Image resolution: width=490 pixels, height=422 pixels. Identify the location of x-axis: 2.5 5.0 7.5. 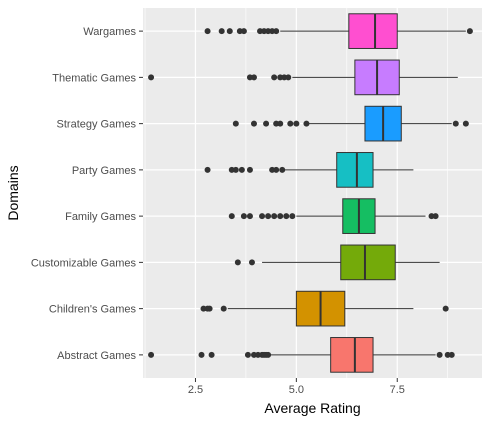
(296, 387).